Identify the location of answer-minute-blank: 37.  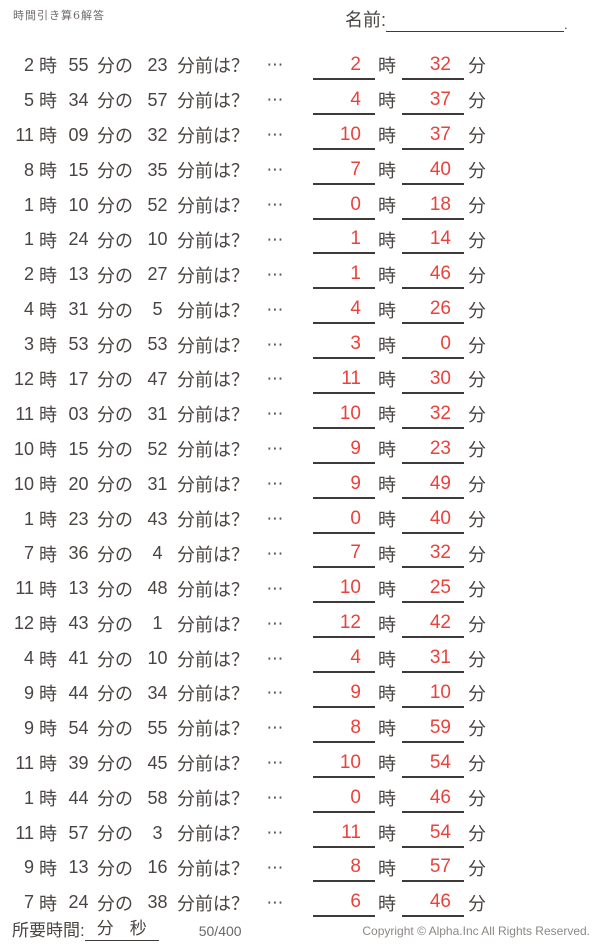
(433, 135).